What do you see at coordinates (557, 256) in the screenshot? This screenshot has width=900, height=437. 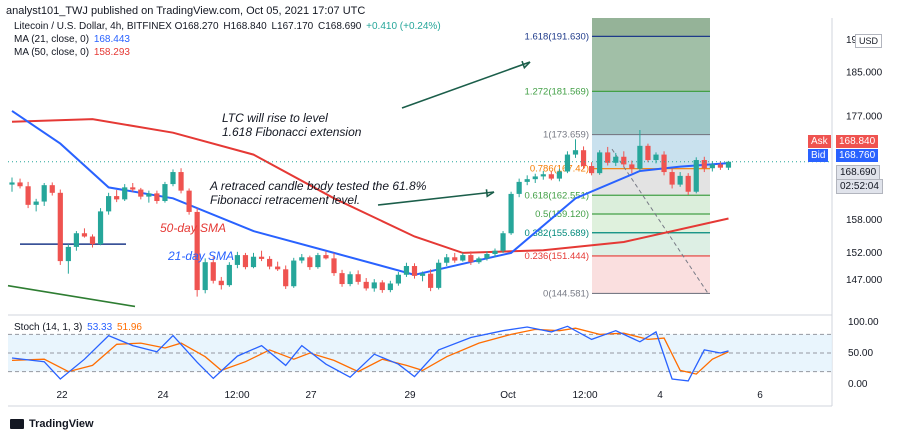 I see `fib-level-label: 0.236(151.444)` at bounding box center [557, 256].